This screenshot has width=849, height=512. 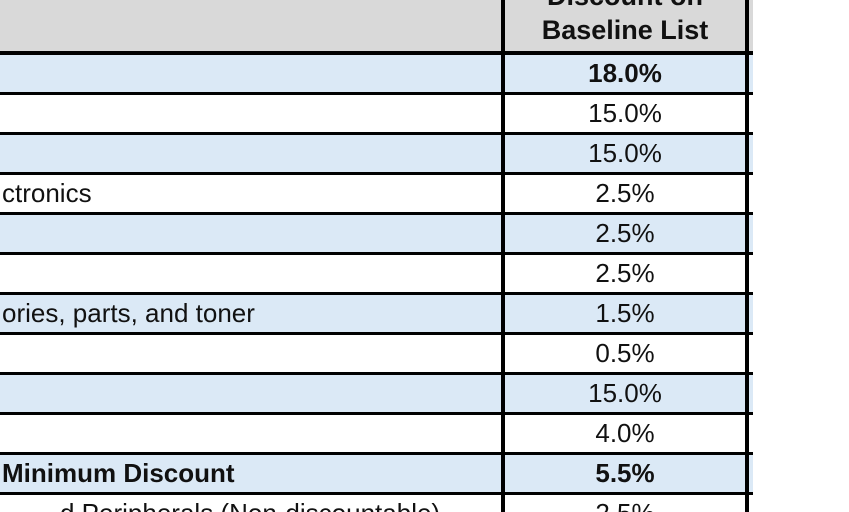 I want to click on table-row: ories, parts, and toner 1.5%, so click(x=376, y=315).